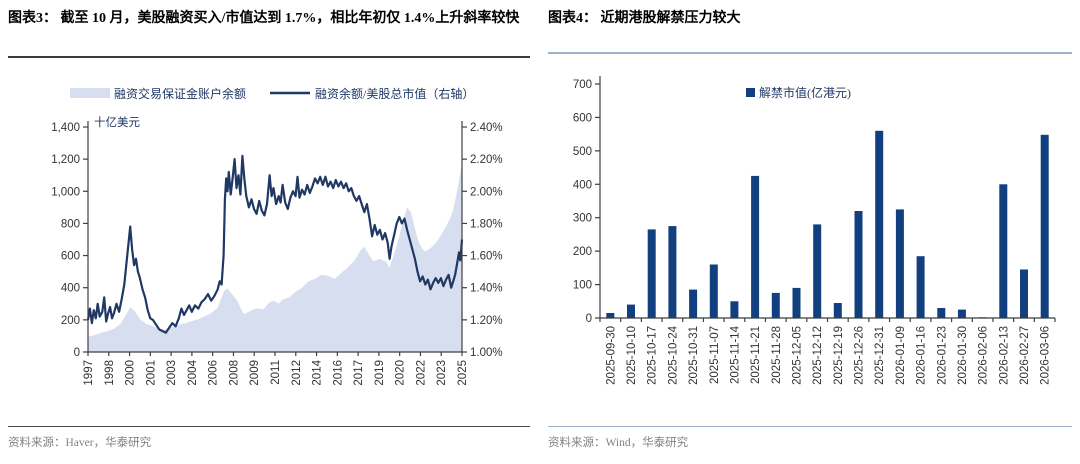 The image size is (1080, 464). I want to click on legend-bar-swatch, so click(750, 92).